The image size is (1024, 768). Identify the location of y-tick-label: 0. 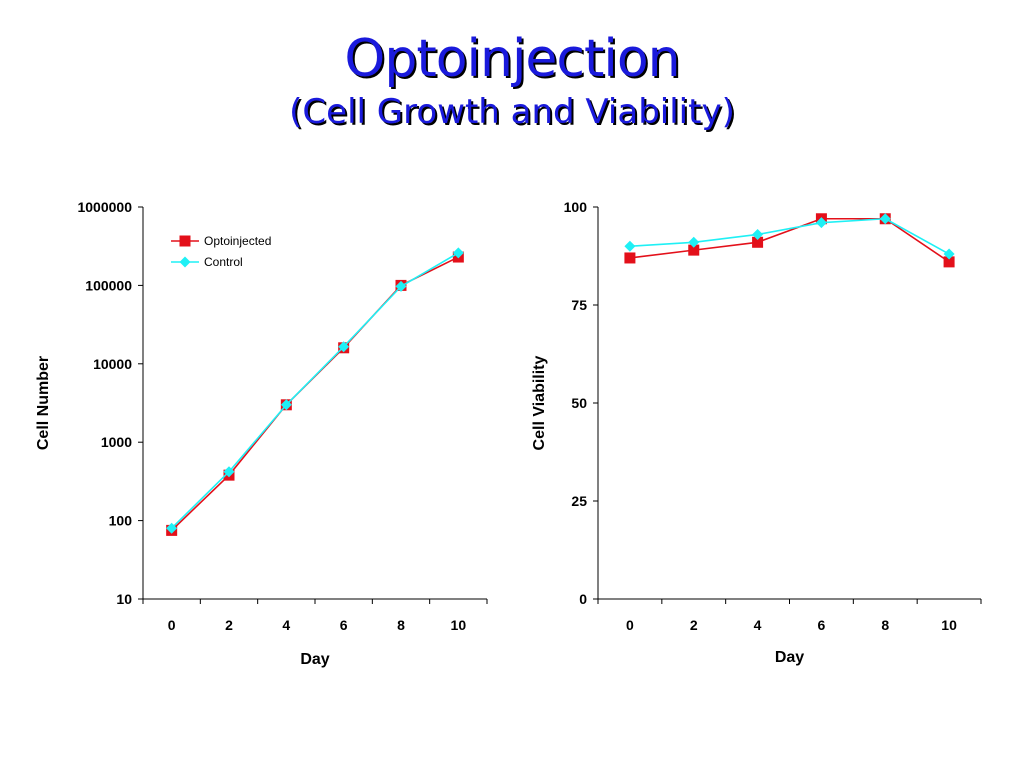
(583, 599).